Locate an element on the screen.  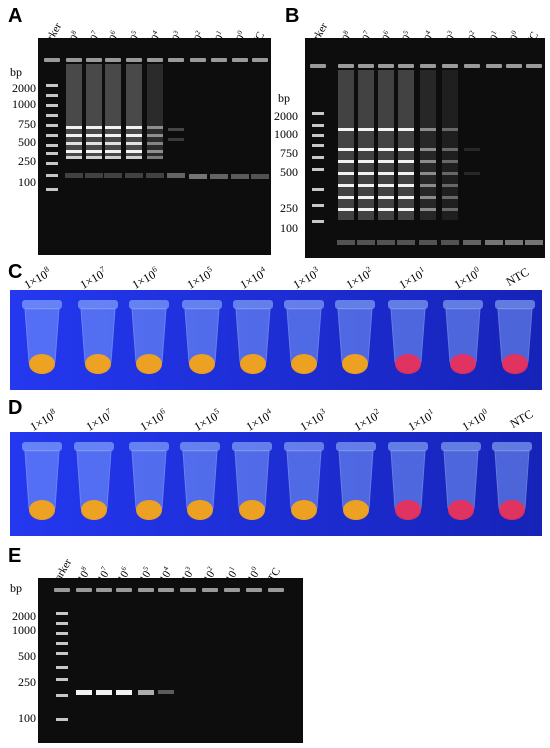
panel-b-bp-unit: bp is located at coordinates (284, 98).